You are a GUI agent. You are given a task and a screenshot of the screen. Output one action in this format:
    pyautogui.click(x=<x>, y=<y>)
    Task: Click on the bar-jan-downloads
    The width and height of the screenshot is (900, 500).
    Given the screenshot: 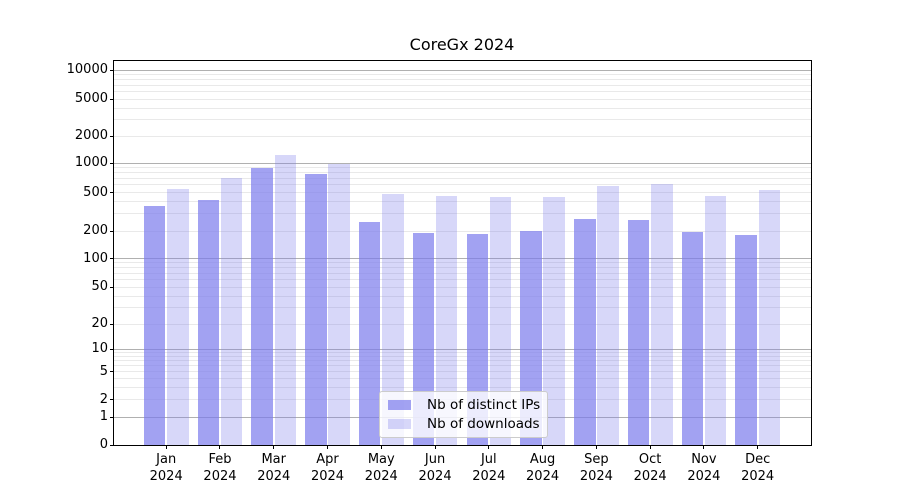 What is the action you would take?
    pyautogui.click(x=178, y=317)
    